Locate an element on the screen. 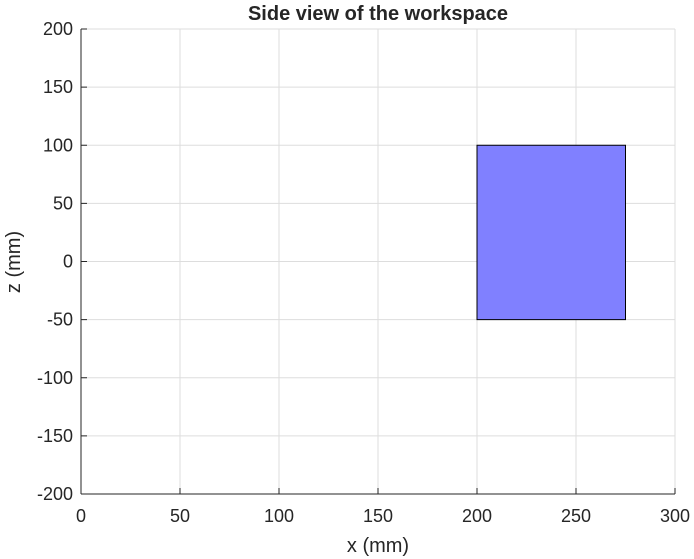 This screenshot has height=559, width=694. y-tick-label: -50 is located at coordinates (60, 320).